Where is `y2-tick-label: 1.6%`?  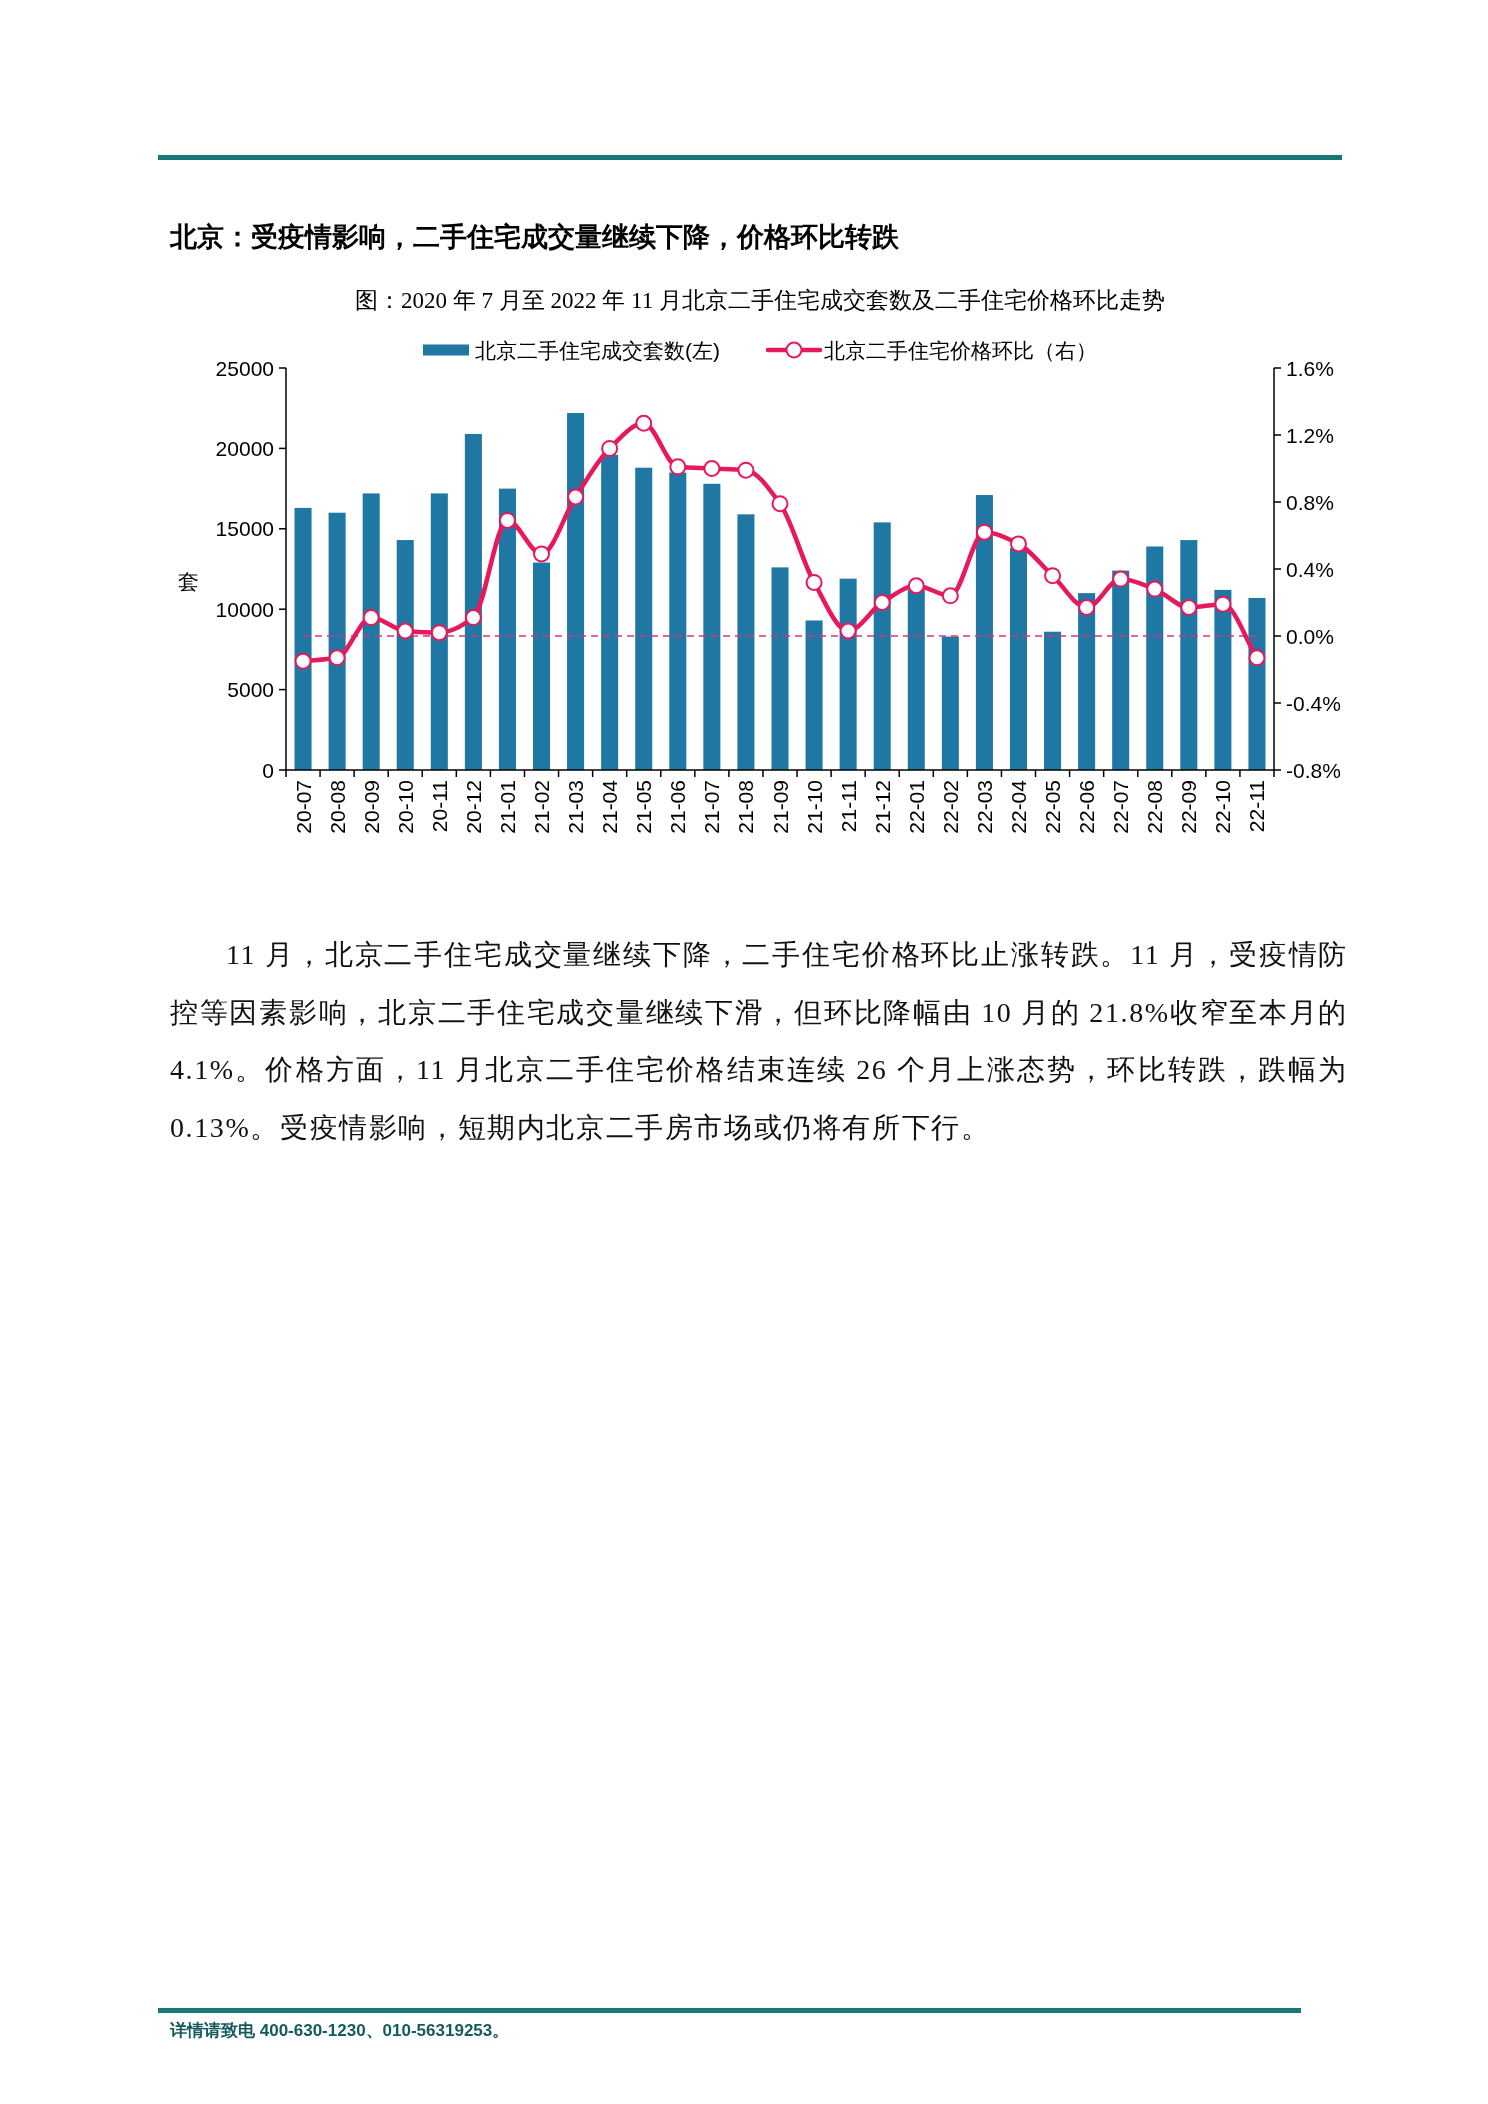 y2-tick-label: 1.6% is located at coordinates (1310, 368).